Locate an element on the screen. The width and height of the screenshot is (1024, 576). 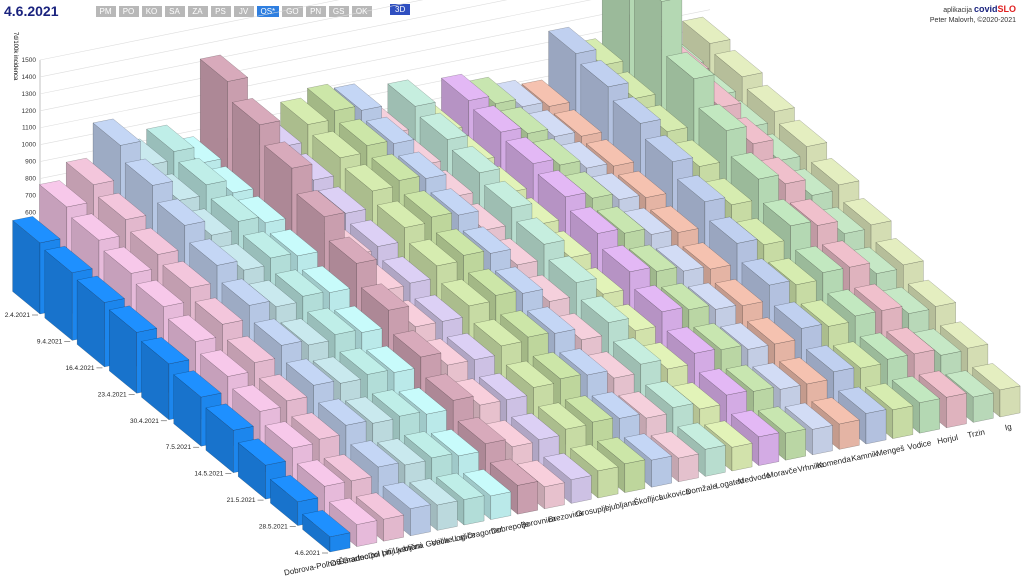
tab-button: OK is located at coordinates (361, 11).